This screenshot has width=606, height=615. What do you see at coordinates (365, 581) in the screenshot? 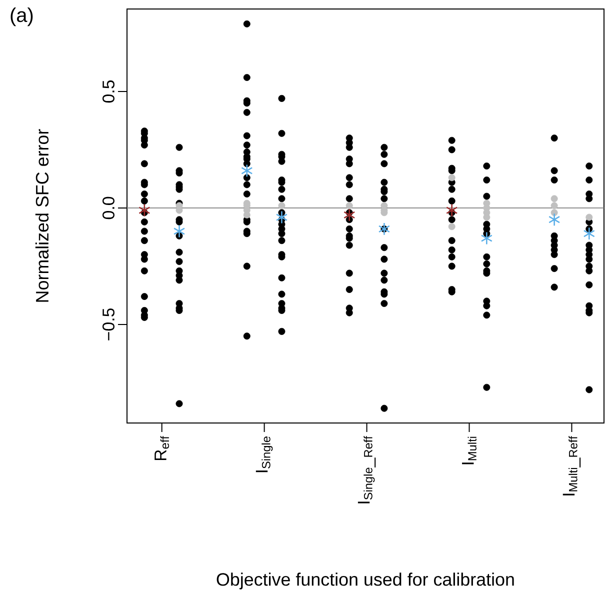
I see `x-axis-title: Objective function used for calibration` at bounding box center [365, 581].